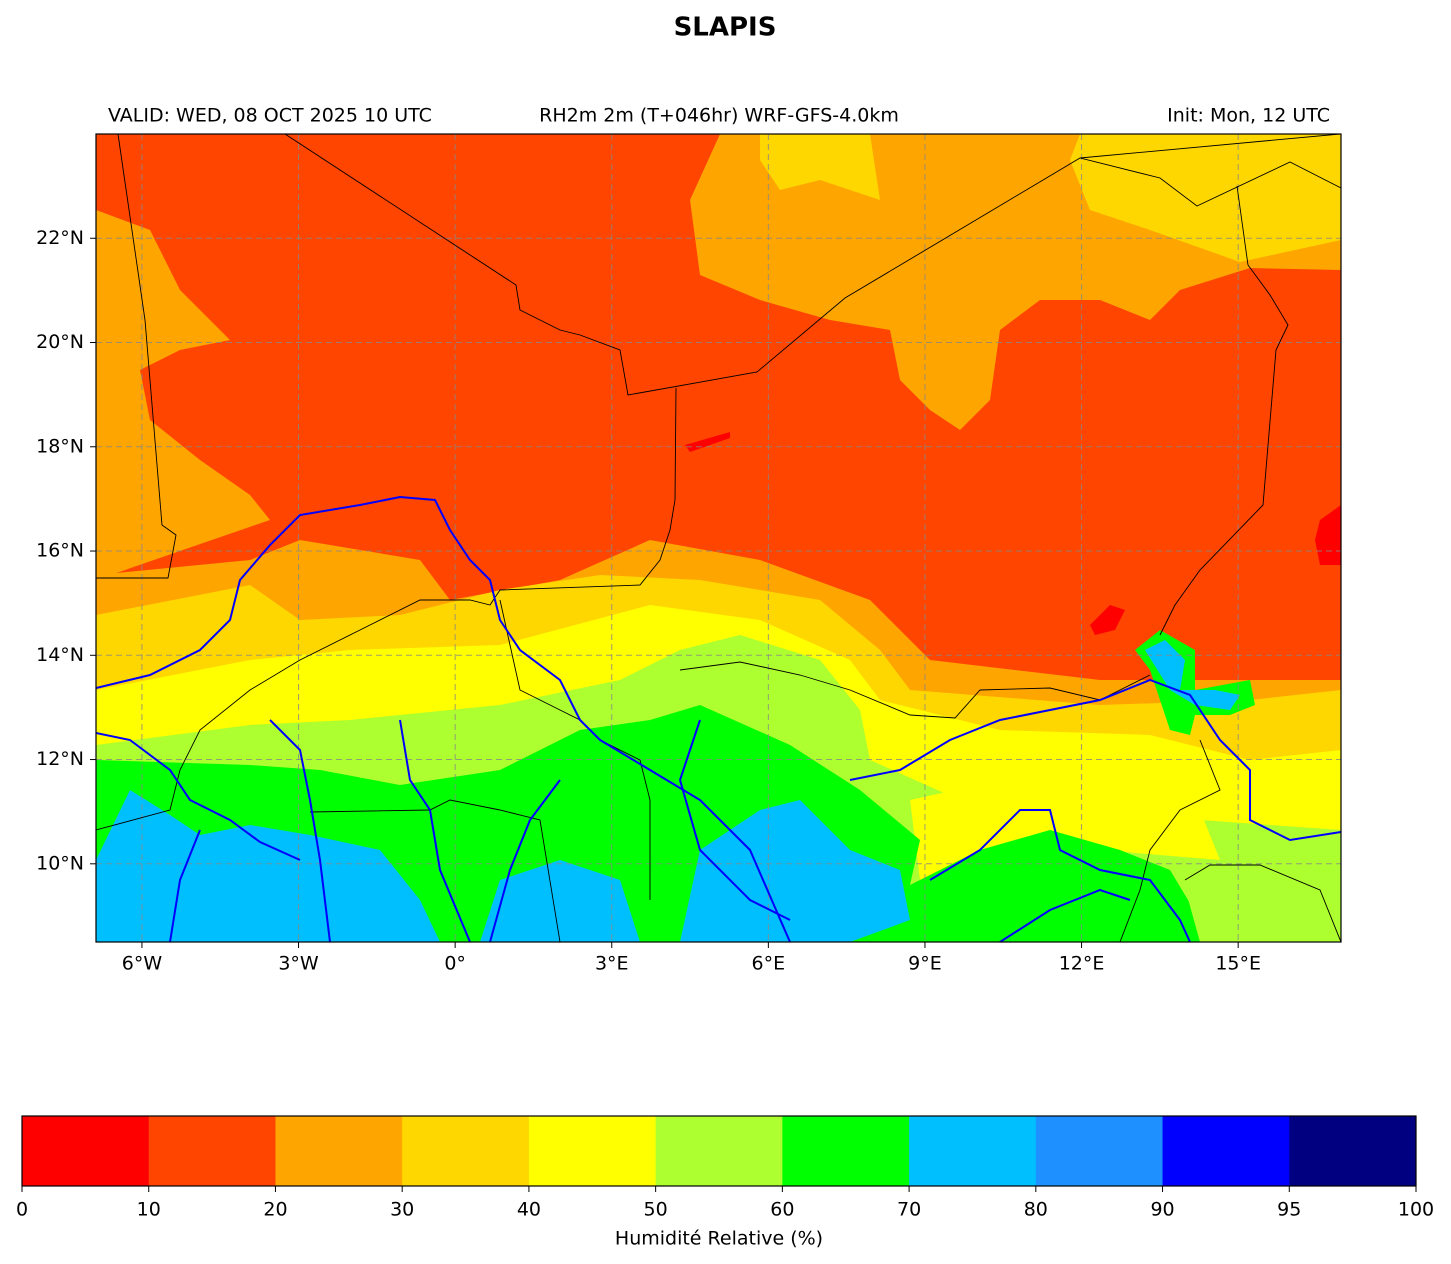 The height and width of the screenshot is (1264, 1451). I want to click on lat-tick-label: 12°N, so click(60, 759).